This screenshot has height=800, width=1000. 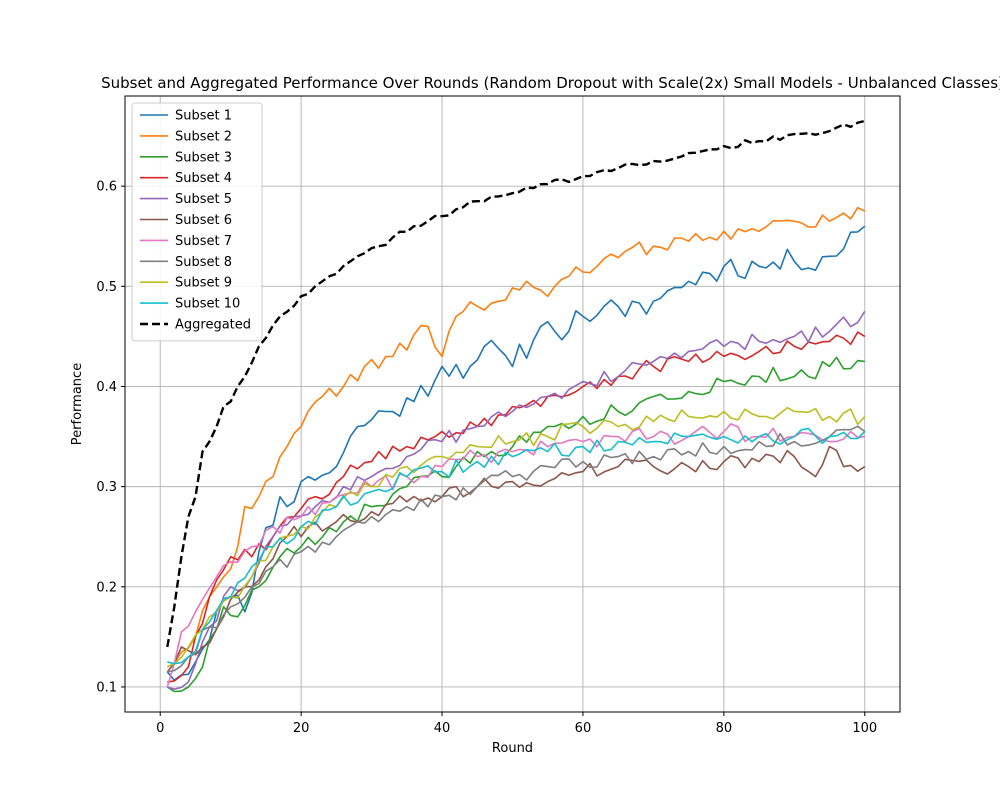 What do you see at coordinates (203, 283) in the screenshot?
I see `legend-label: Subset 9` at bounding box center [203, 283].